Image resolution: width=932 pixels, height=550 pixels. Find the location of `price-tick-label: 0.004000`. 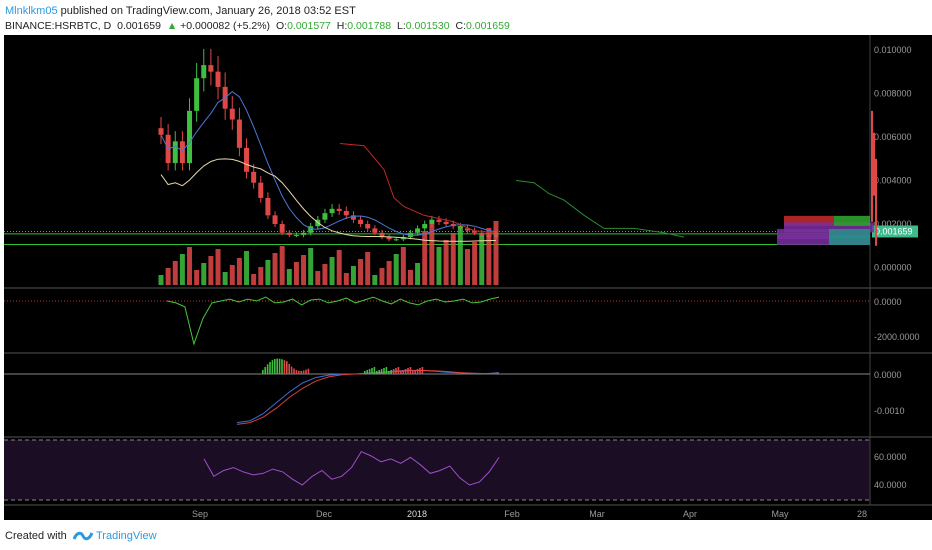

price-tick-label: 0.004000 is located at coordinates (893, 181).